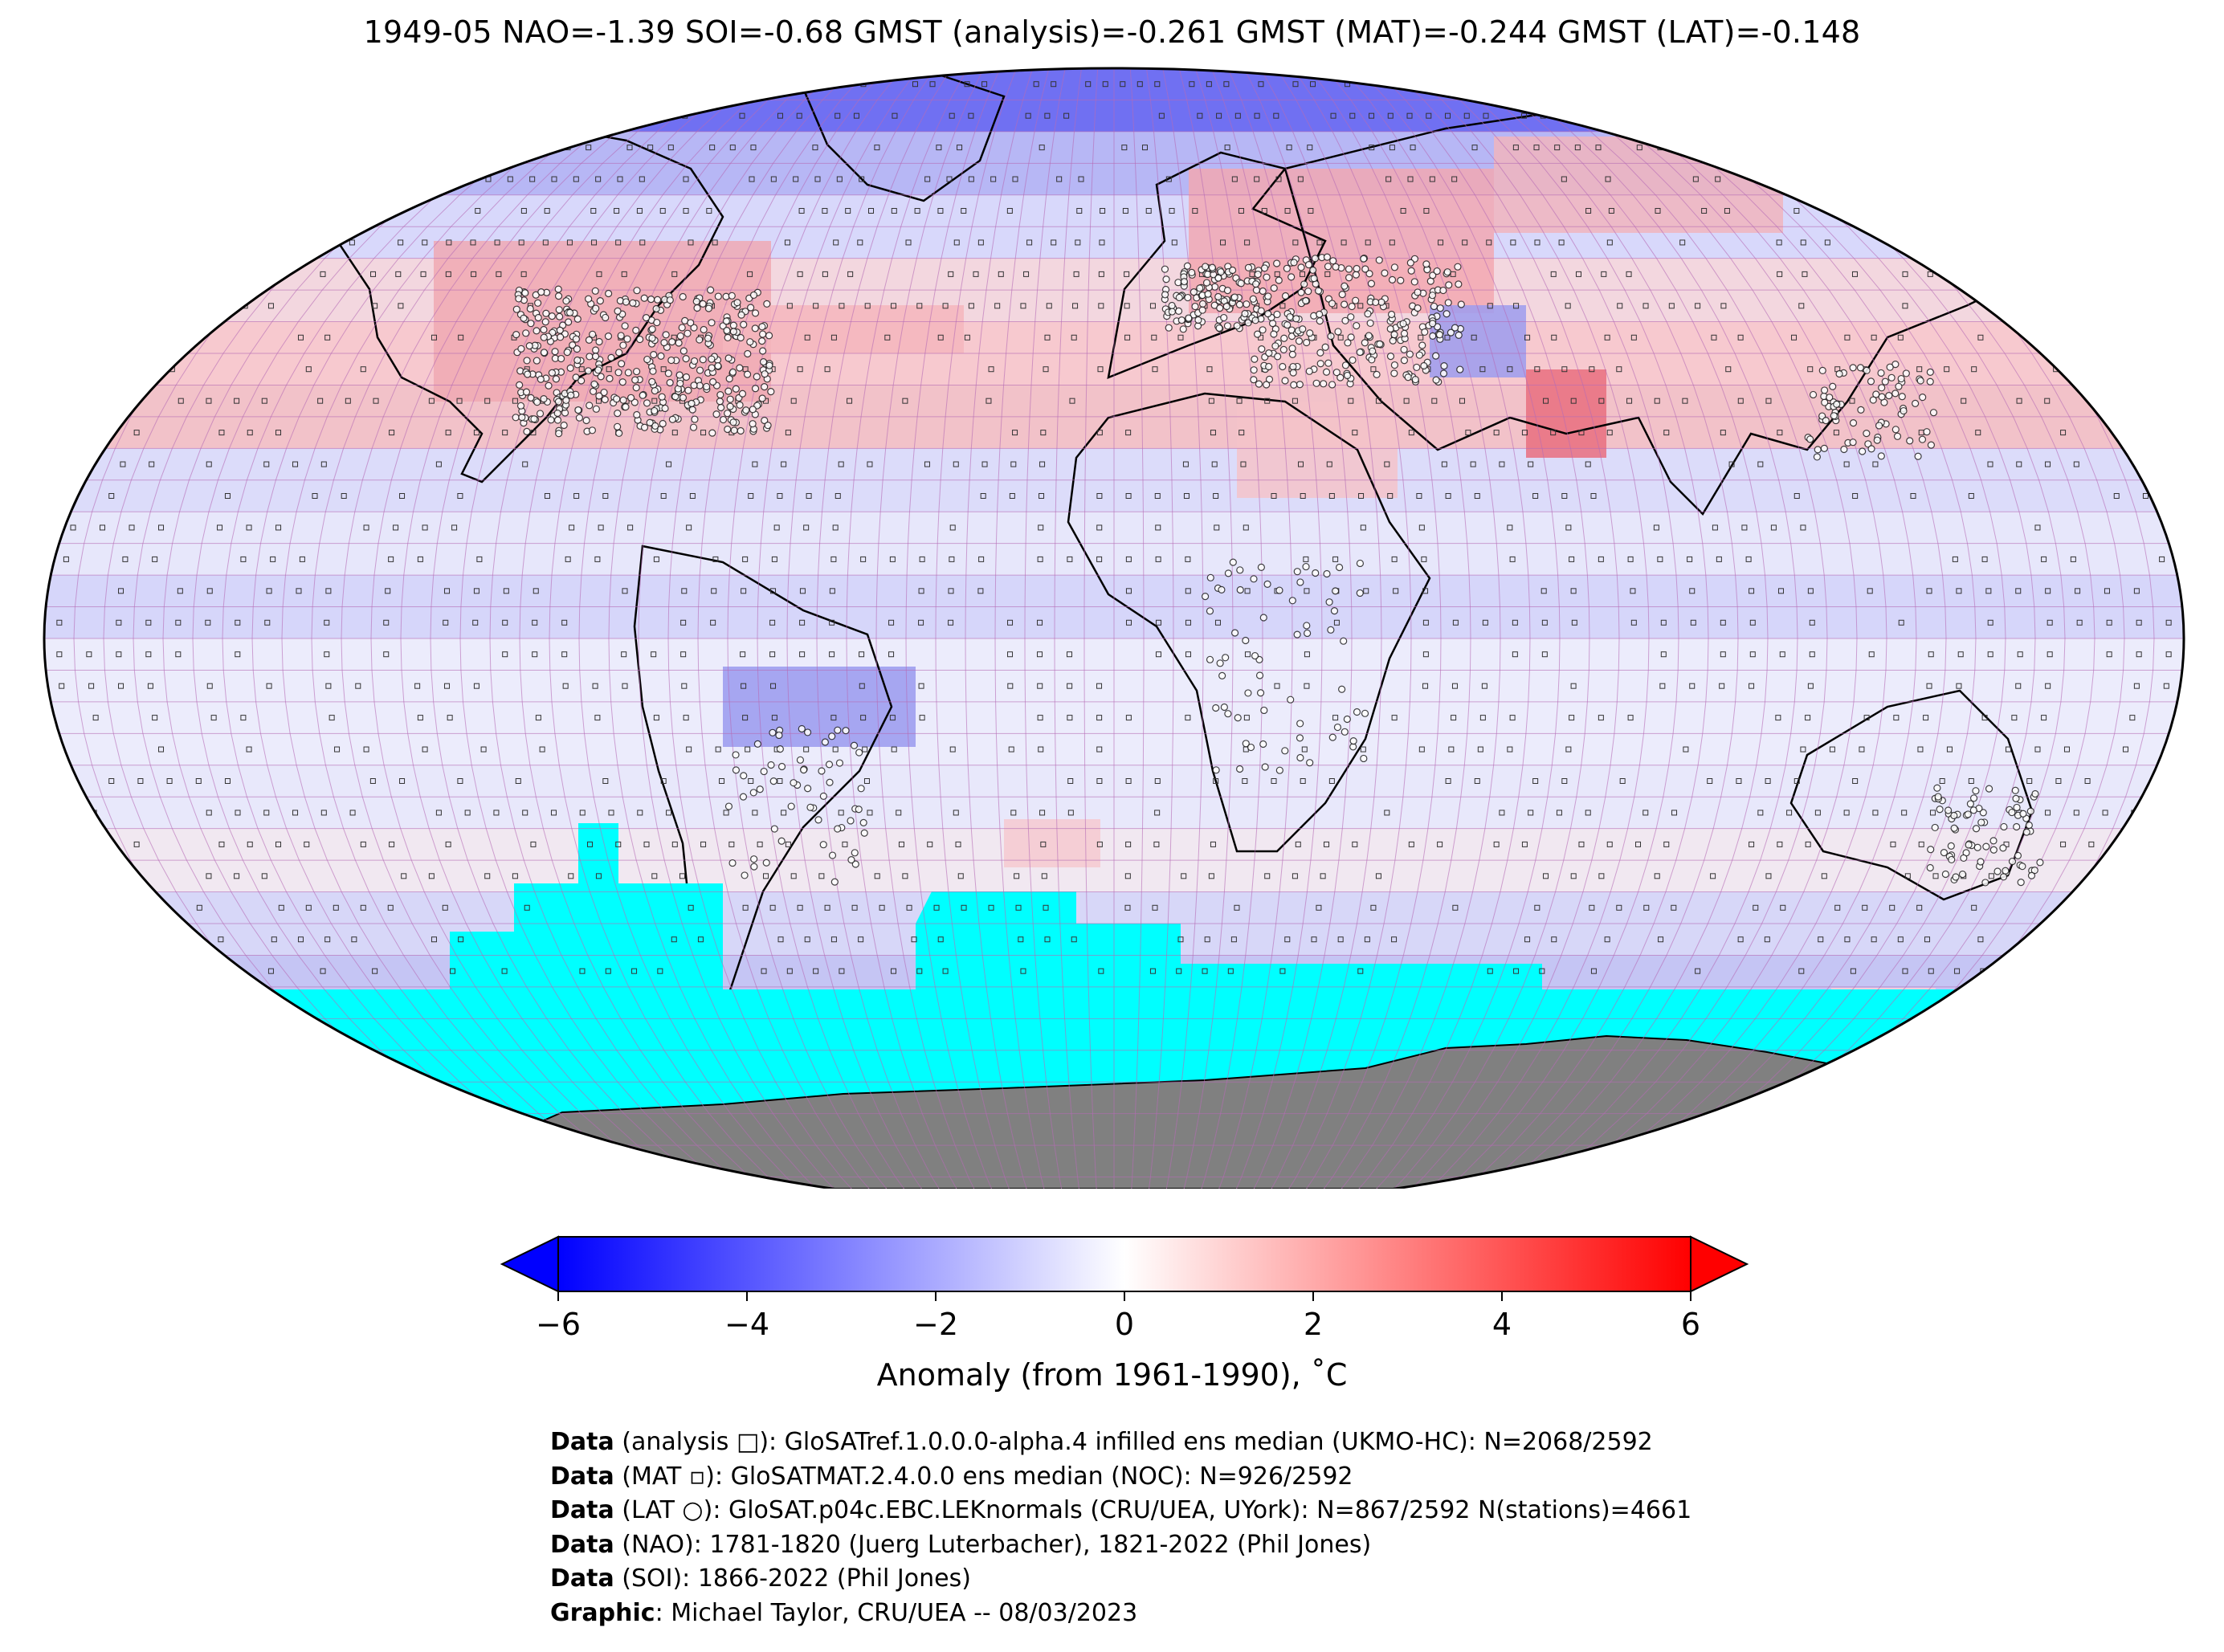 The image size is (2224, 1652). Describe the element at coordinates (1112, 1375) in the screenshot. I see `colorbar-label: Anomaly (from 1961-1990), ˚C` at that location.